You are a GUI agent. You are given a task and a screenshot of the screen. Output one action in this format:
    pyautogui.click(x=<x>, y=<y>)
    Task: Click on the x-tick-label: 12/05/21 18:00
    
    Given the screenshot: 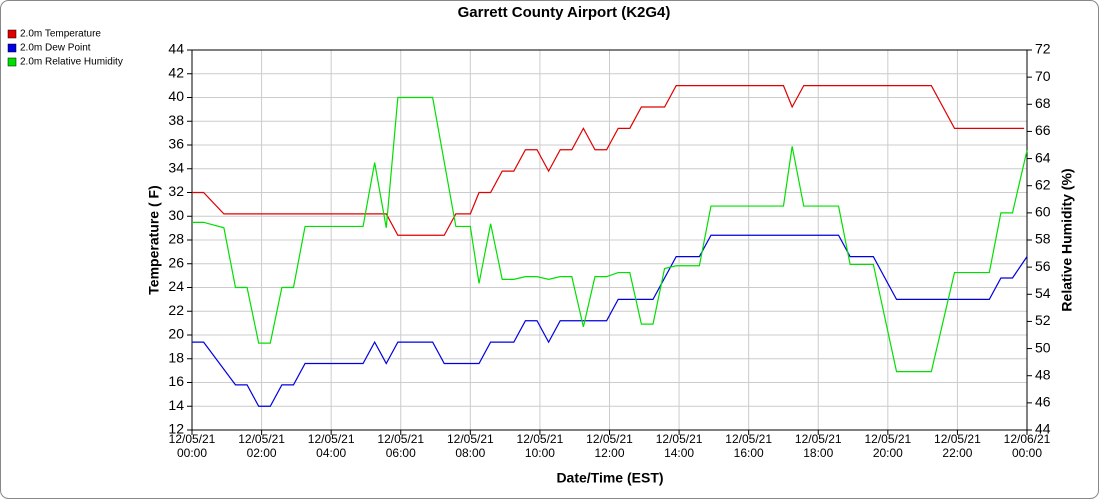 What is the action you would take?
    pyautogui.click(x=818, y=446)
    